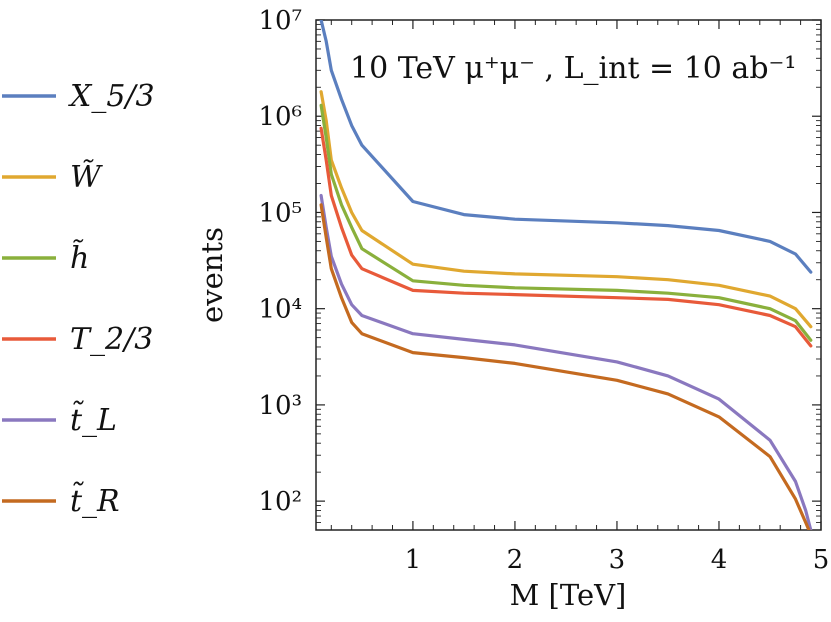 The width and height of the screenshot is (831, 622). I want to click on y-tick-label: 10⁷, so click(280, 21).